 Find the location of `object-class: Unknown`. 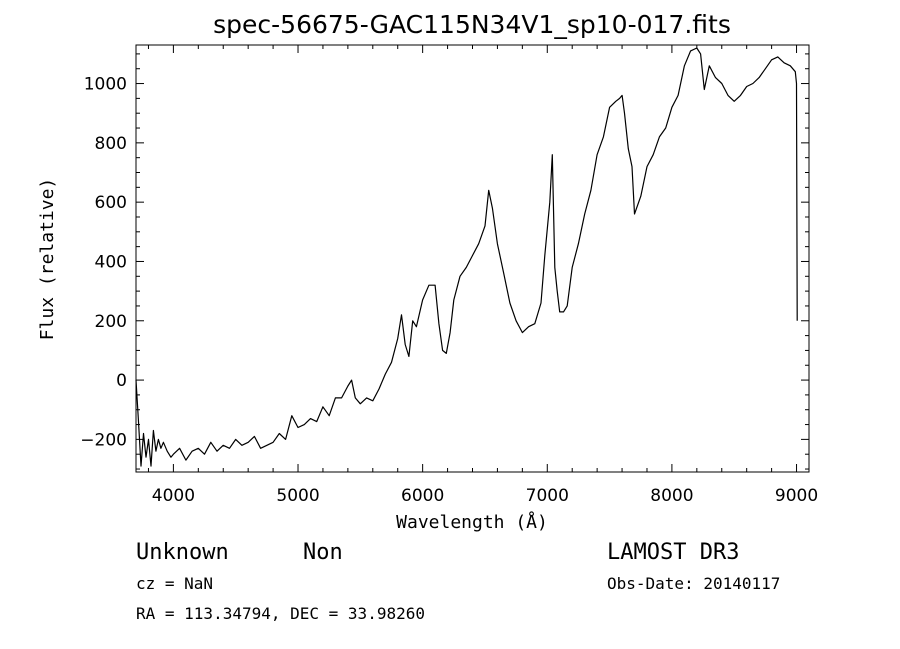

object-class: Unknown is located at coordinates (182, 552).